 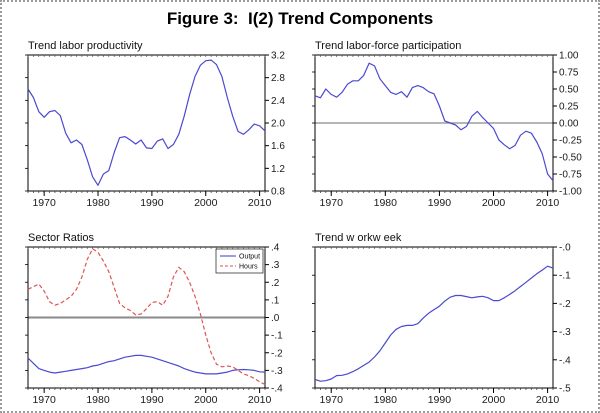 What do you see at coordinates (278, 146) in the screenshot?
I see `svg-text: 1.6` at bounding box center [278, 146].